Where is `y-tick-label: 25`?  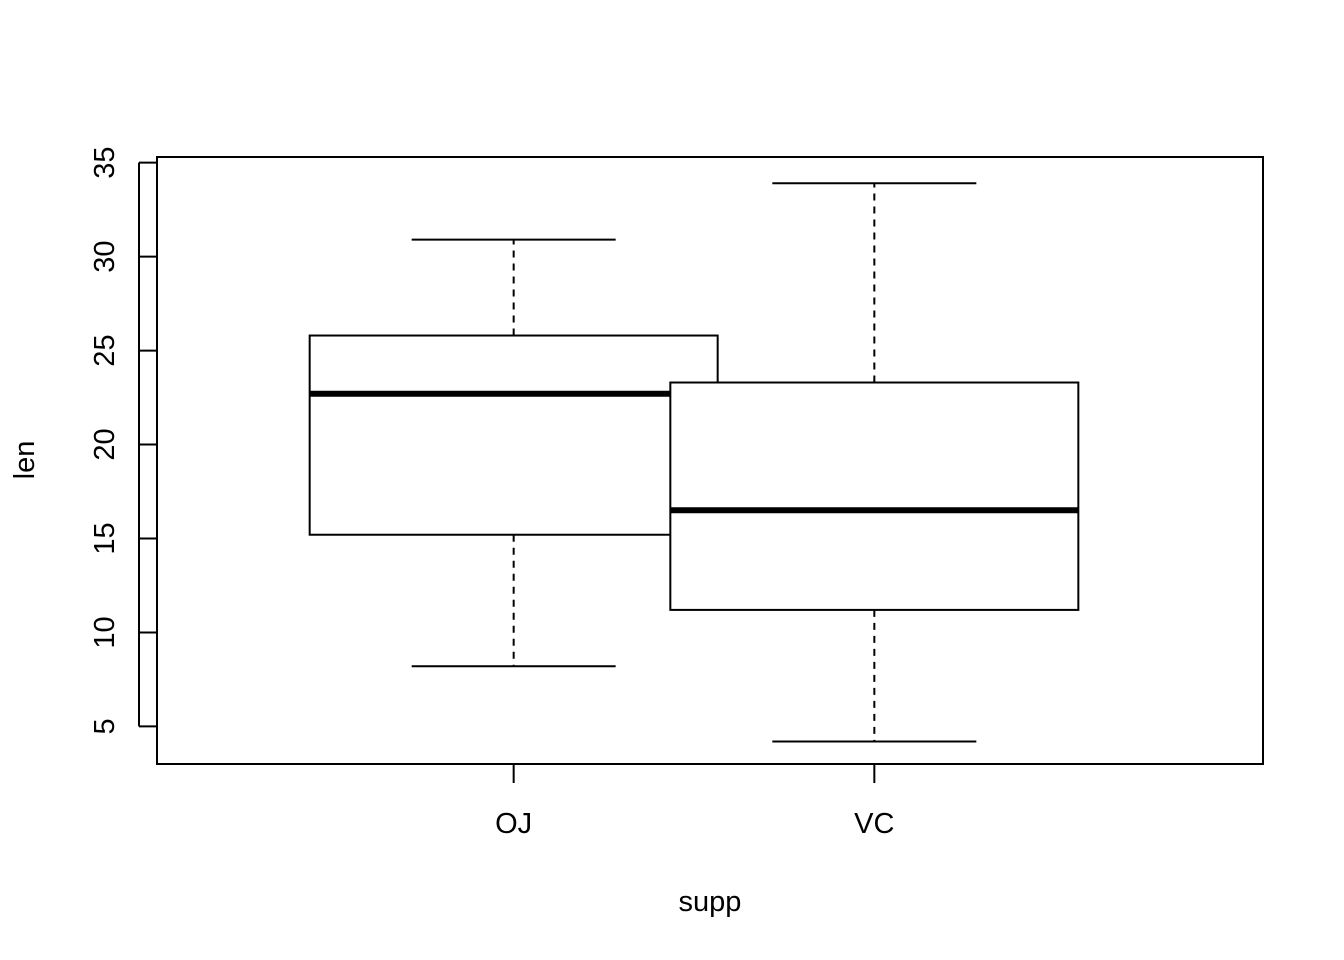
y-tick-label: 25 is located at coordinates (105, 350).